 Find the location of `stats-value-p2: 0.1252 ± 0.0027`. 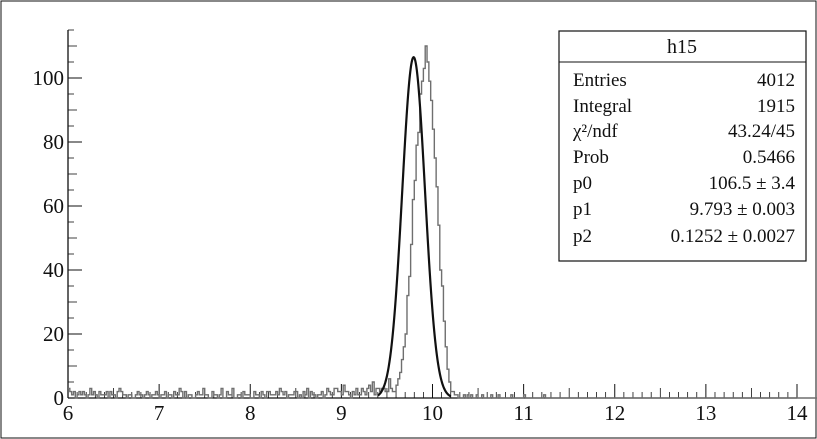

stats-value-p2: 0.1252 ± 0.0027 is located at coordinates (733, 236).